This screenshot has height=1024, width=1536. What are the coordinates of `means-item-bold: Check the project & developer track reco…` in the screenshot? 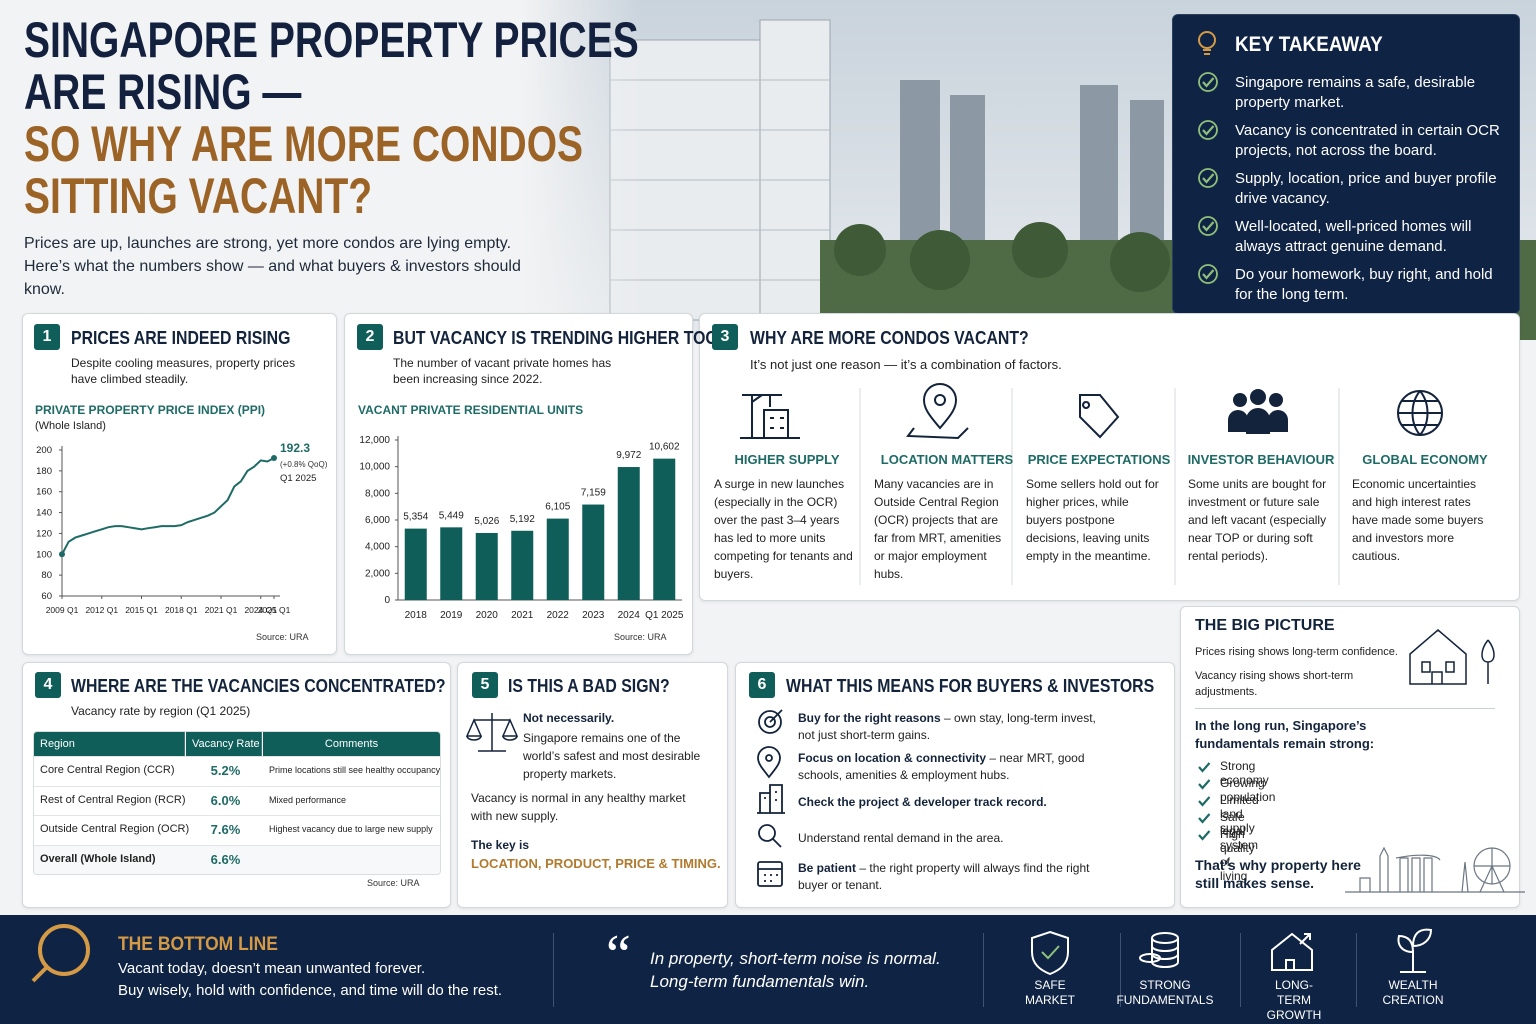 It's located at (922, 802).